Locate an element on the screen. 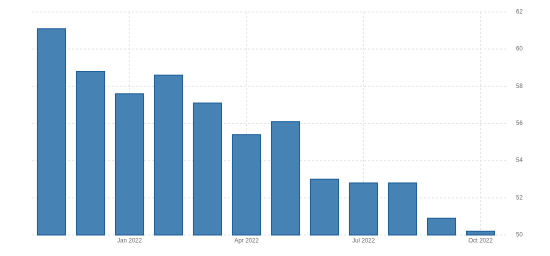 Image resolution: width=550 pixels, height=256 pixels. x-tick-label: Oct 2022 is located at coordinates (480, 242).